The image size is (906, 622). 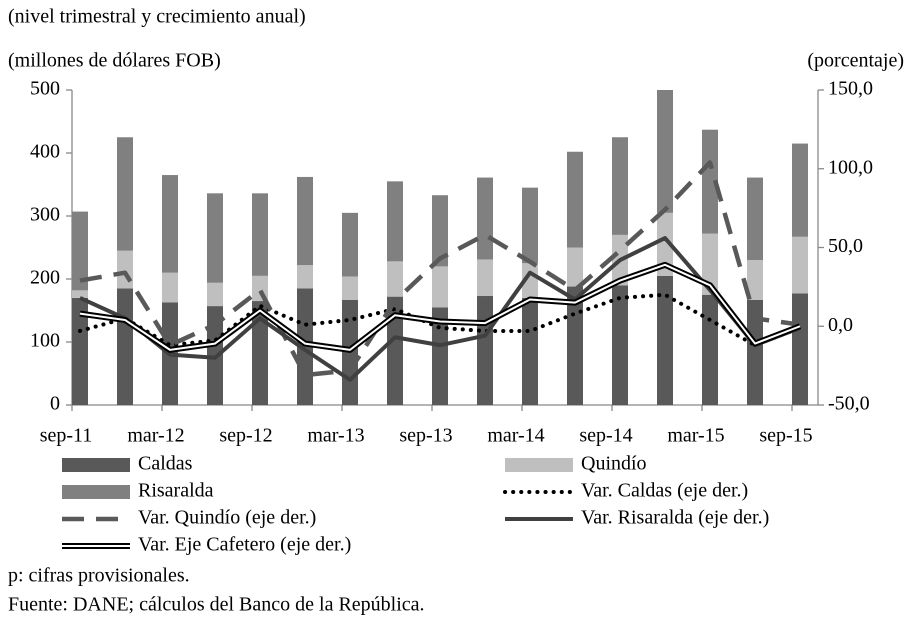 What do you see at coordinates (176, 491) in the screenshot?
I see `legend-label: Risaralda` at bounding box center [176, 491].